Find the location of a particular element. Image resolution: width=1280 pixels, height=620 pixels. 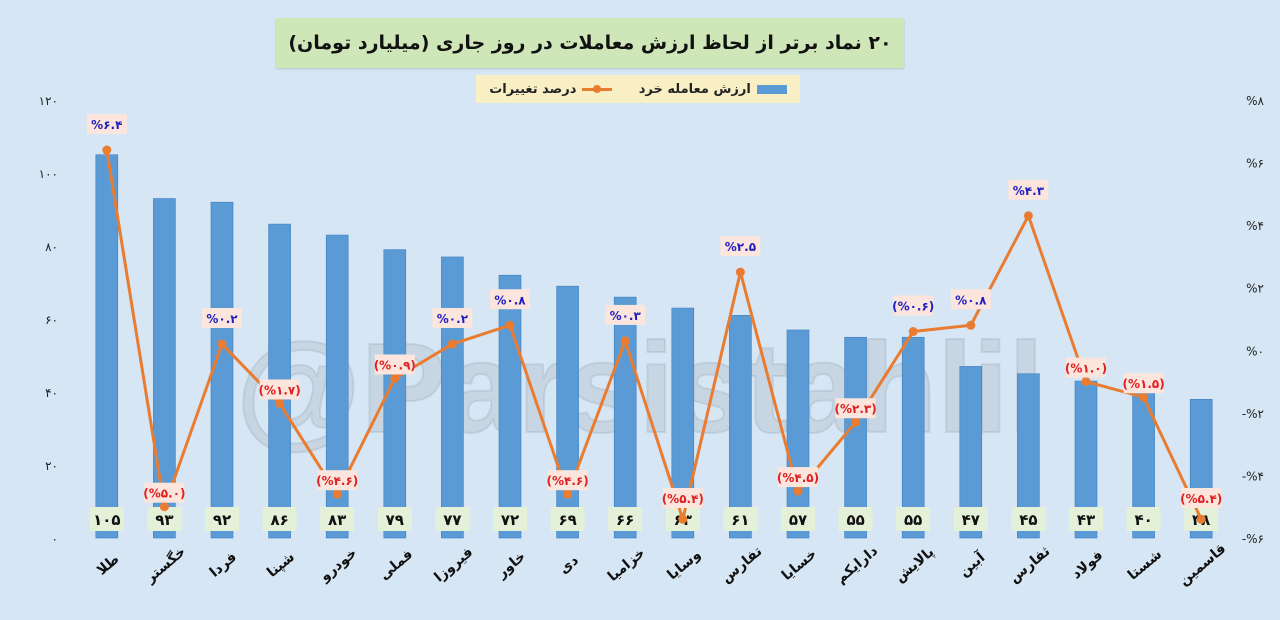

bar-value-label: ۷۲ is located at coordinates (510, 520).